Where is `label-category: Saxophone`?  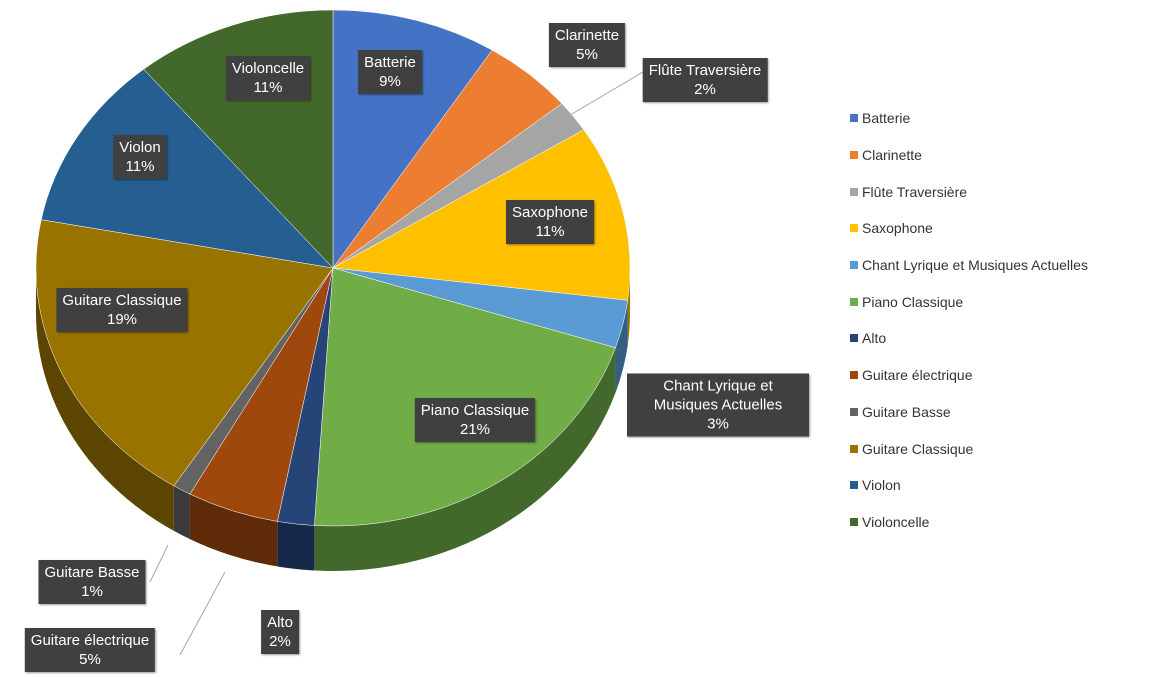 label-category: Saxophone is located at coordinates (550, 212).